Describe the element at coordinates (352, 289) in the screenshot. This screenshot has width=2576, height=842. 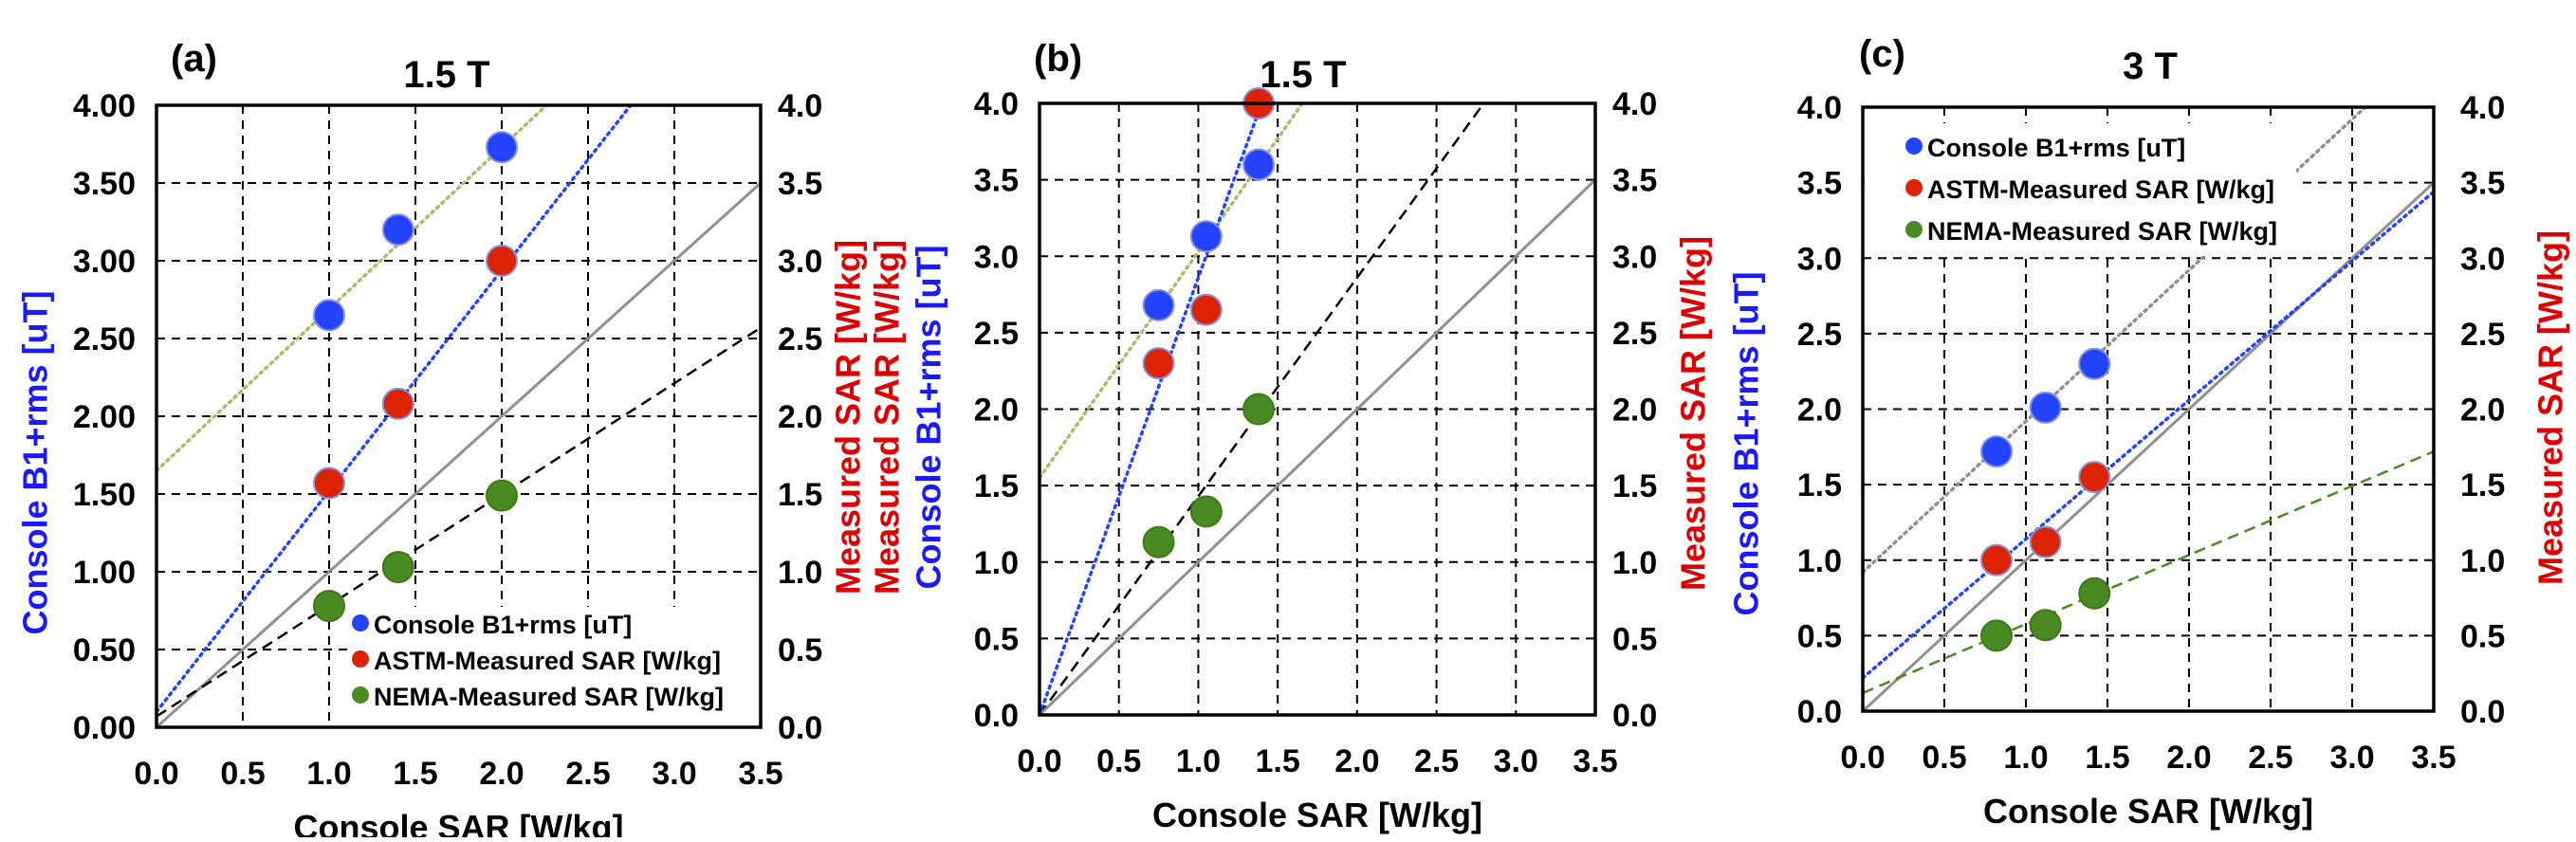
I see `fit-console-b1-line` at that location.